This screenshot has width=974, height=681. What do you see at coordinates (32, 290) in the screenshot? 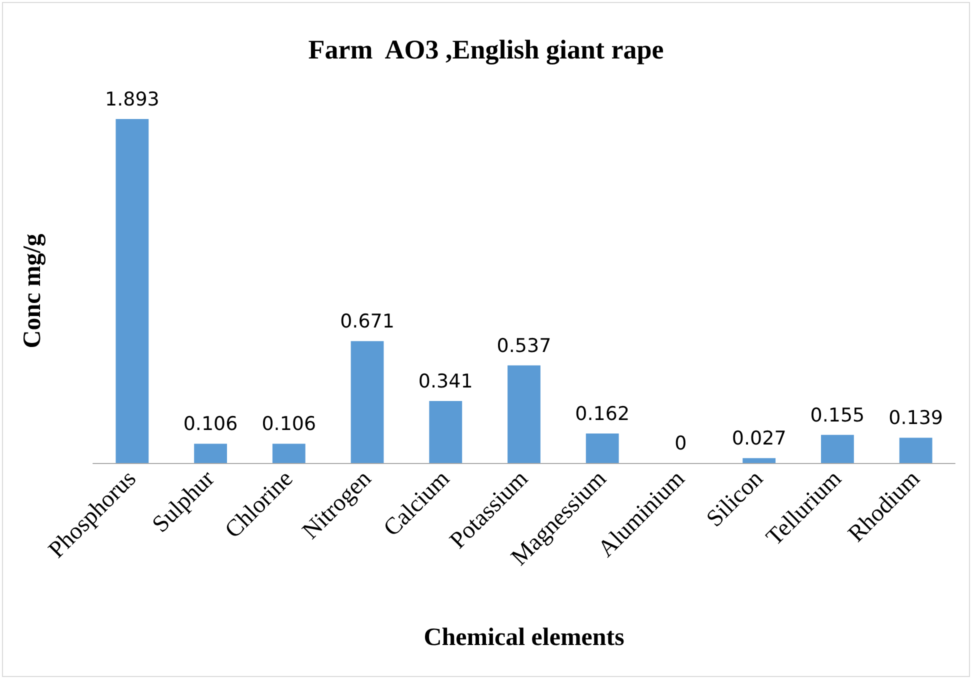
I see `y-axis-title: Conc mg/g` at bounding box center [32, 290].